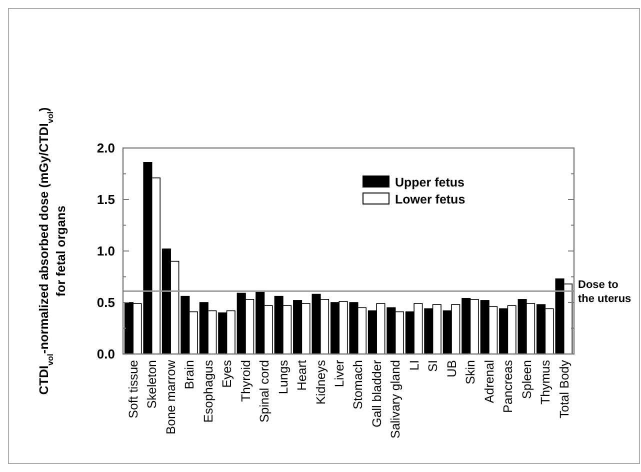 Image resolution: width=641 pixels, height=472 pixels. I want to click on x-tick-label: Eyes, so click(227, 374).